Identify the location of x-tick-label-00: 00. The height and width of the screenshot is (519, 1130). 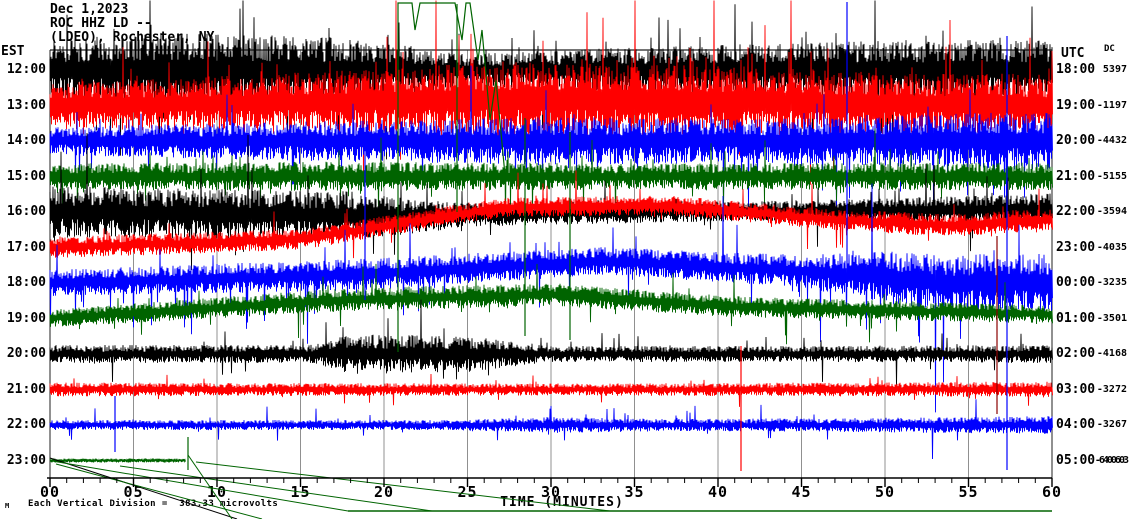
(50, 492).